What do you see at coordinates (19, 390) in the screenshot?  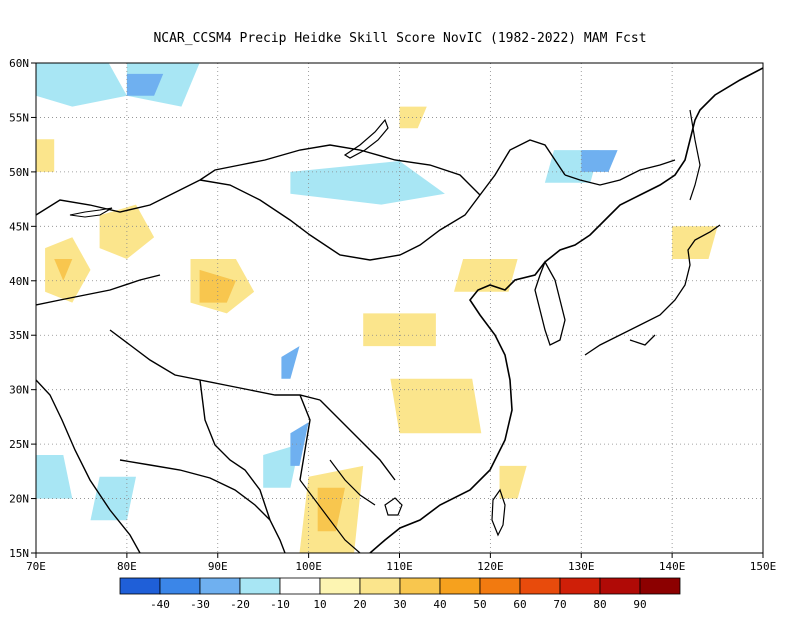 I see `y-tick-label: 30N` at bounding box center [19, 390].